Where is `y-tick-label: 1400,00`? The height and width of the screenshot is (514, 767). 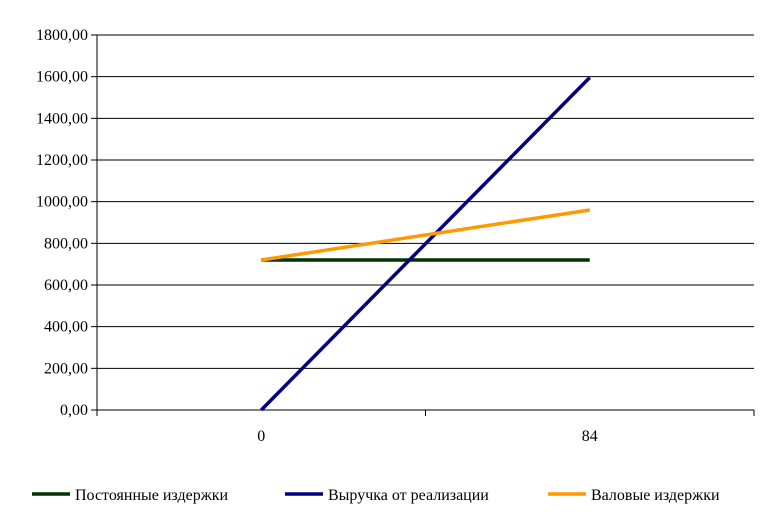 y-tick-label: 1400,00 is located at coordinates (62, 118).